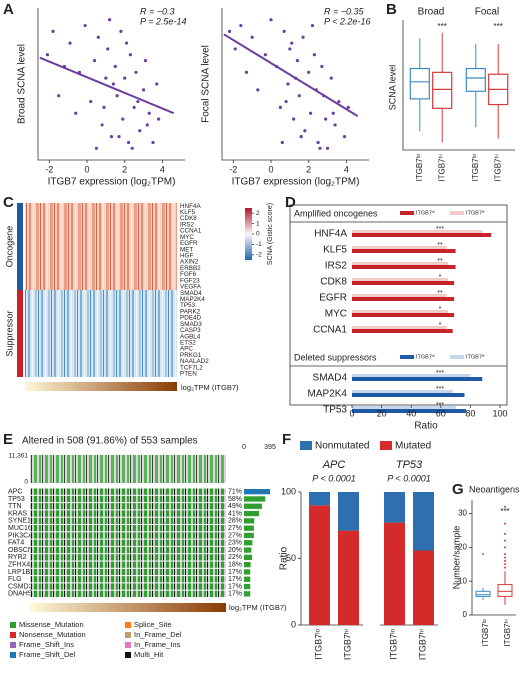  I want to click on row-label: PDE4D, so click(190, 318).